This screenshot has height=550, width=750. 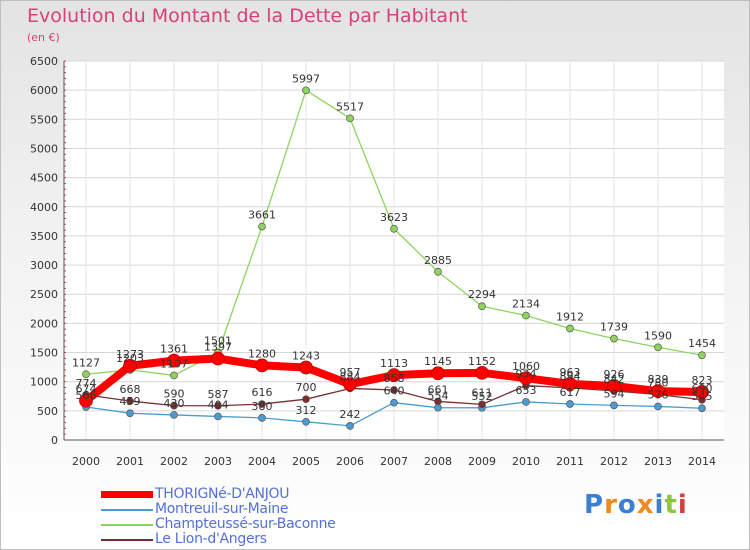 What do you see at coordinates (658, 379) in the screenshot?
I see `data-label: 839` at bounding box center [658, 379].